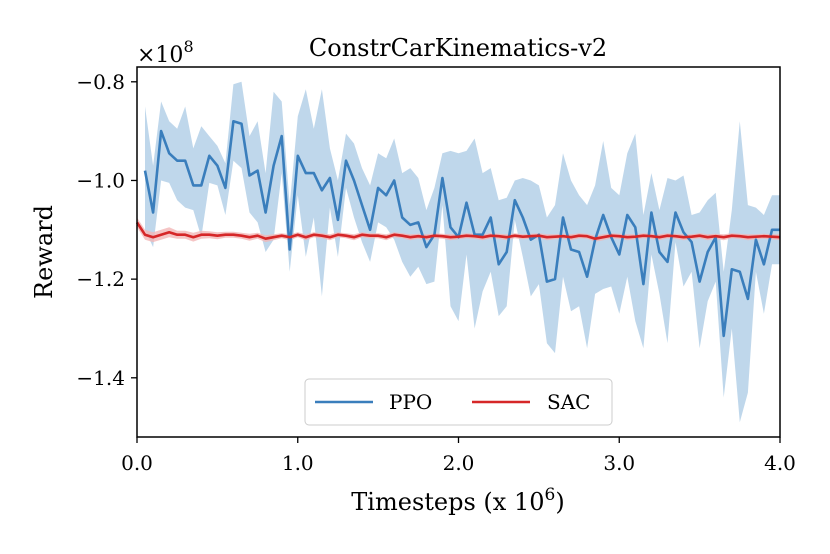  I want to click on x-tick-label: 2.0, so click(459, 463).